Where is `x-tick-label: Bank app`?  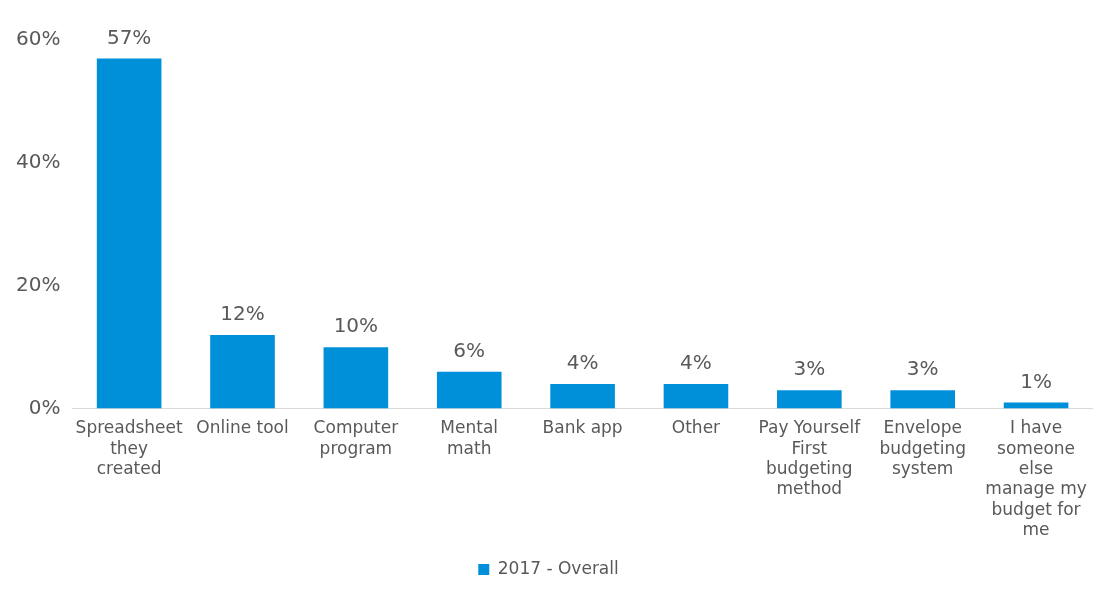
x-tick-label: Bank app is located at coordinates (582, 427).